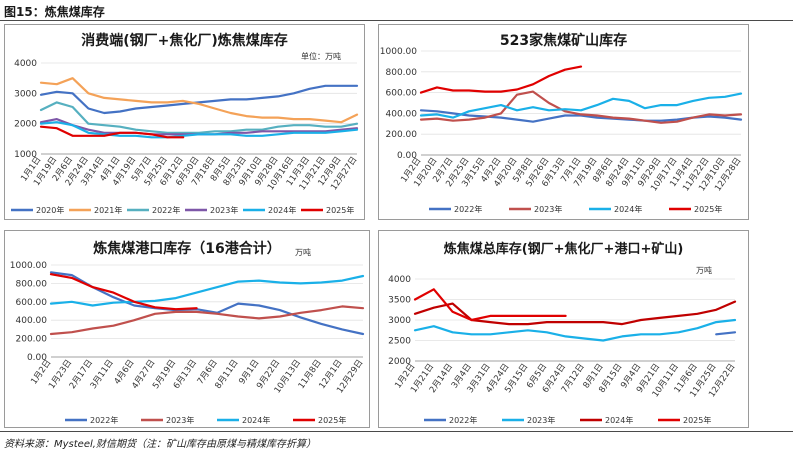  What do you see at coordinates (563, 40) in the screenshot?
I see `chart-title: 523家焦煤矿山库存` at bounding box center [563, 40].